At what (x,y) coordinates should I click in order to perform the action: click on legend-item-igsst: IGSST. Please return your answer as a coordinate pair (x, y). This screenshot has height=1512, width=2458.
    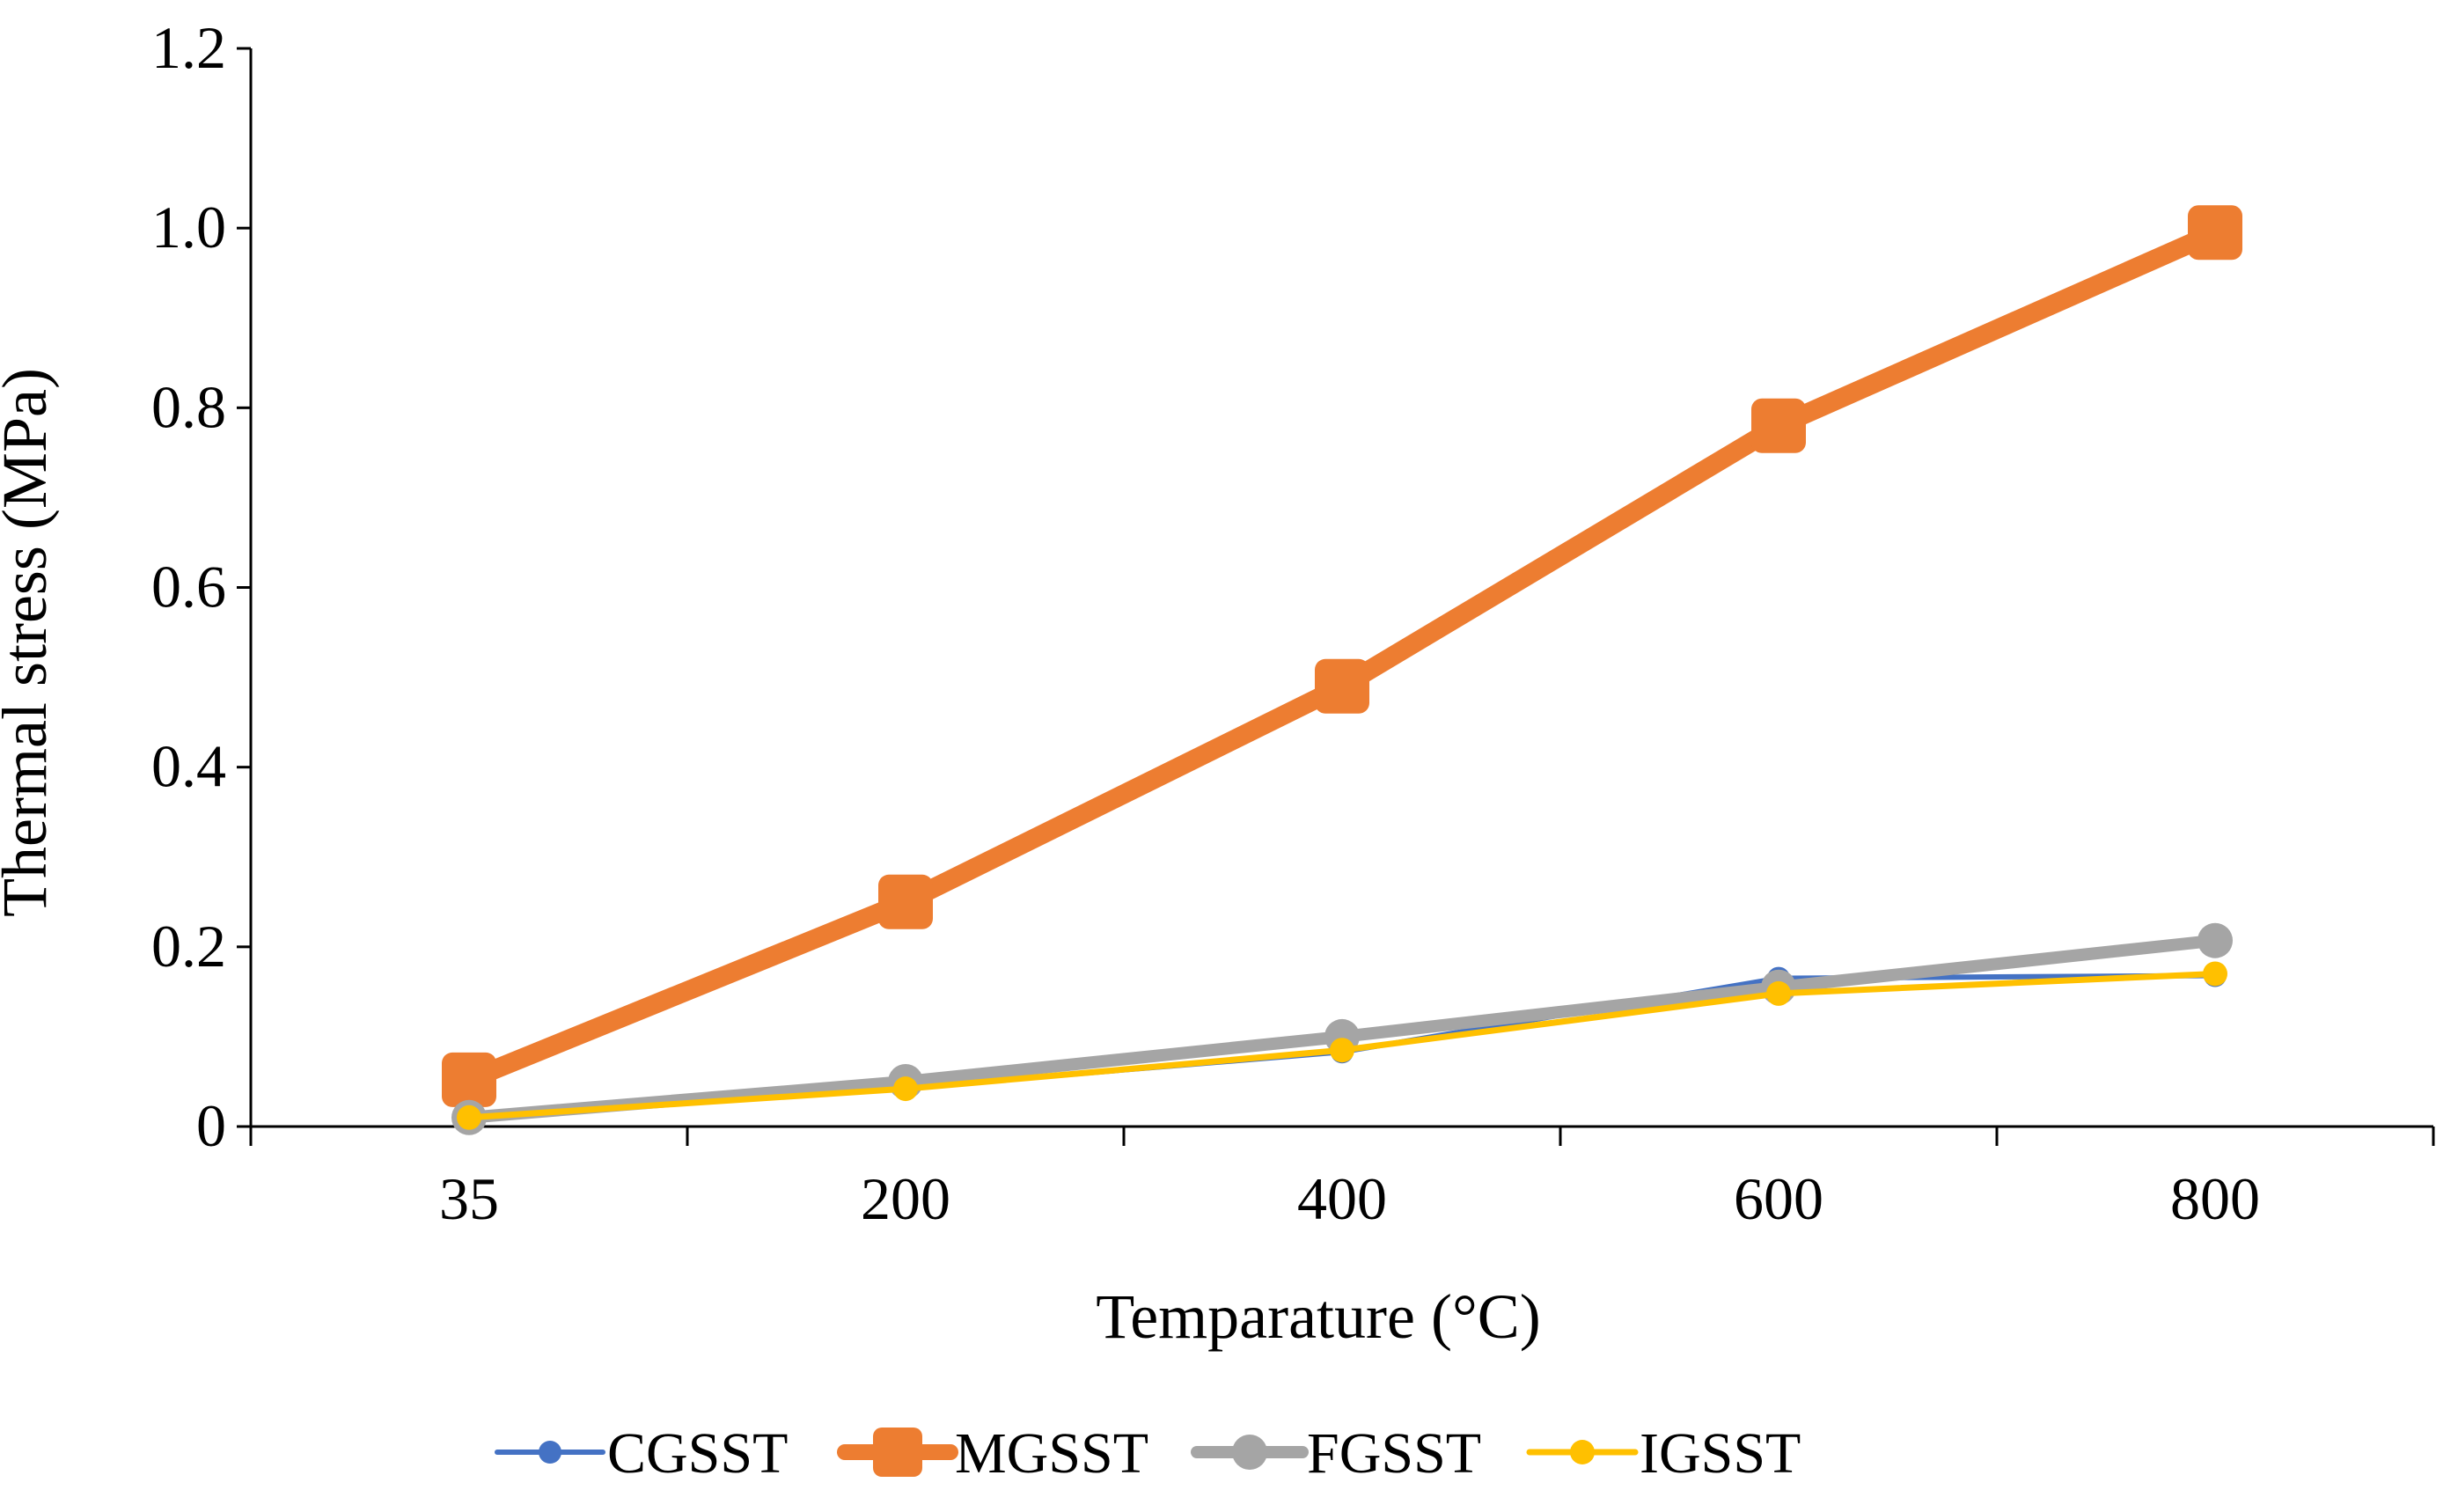
    Looking at the image, I should click on (1663, 1453).